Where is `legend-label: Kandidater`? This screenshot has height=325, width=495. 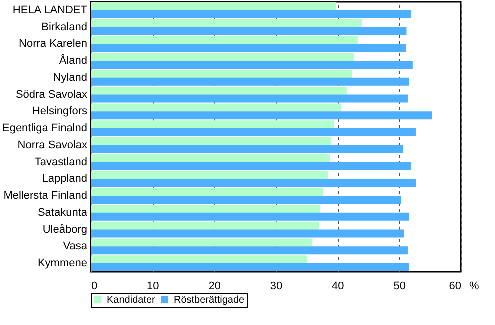 legend-label: Kandidater is located at coordinates (131, 300).